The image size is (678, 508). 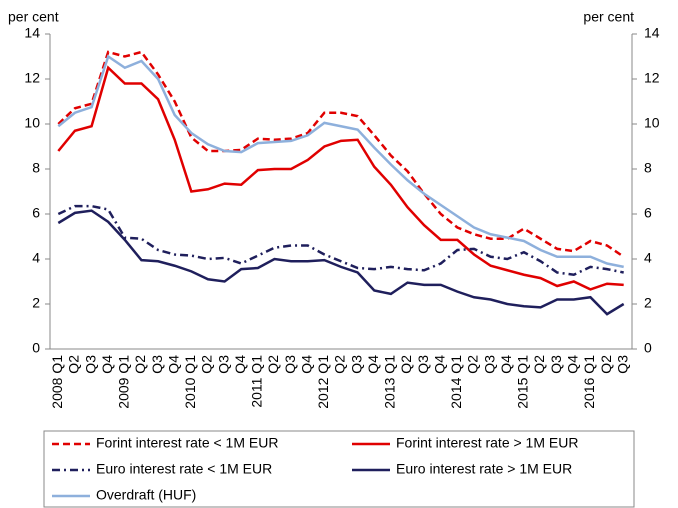 I want to click on y-tick-label: 0, so click(x=36, y=348).